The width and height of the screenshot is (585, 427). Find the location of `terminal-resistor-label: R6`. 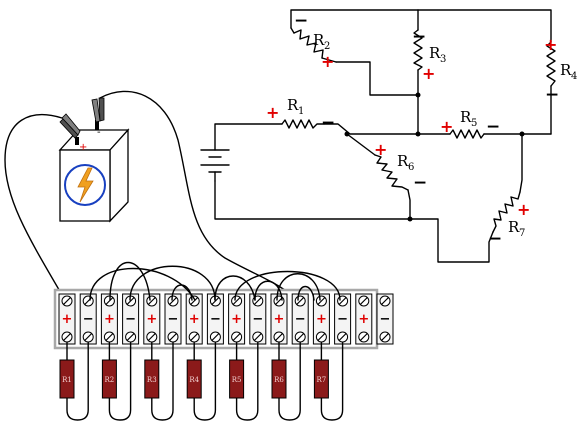

terminal-resistor-label: R6 is located at coordinates (279, 380).